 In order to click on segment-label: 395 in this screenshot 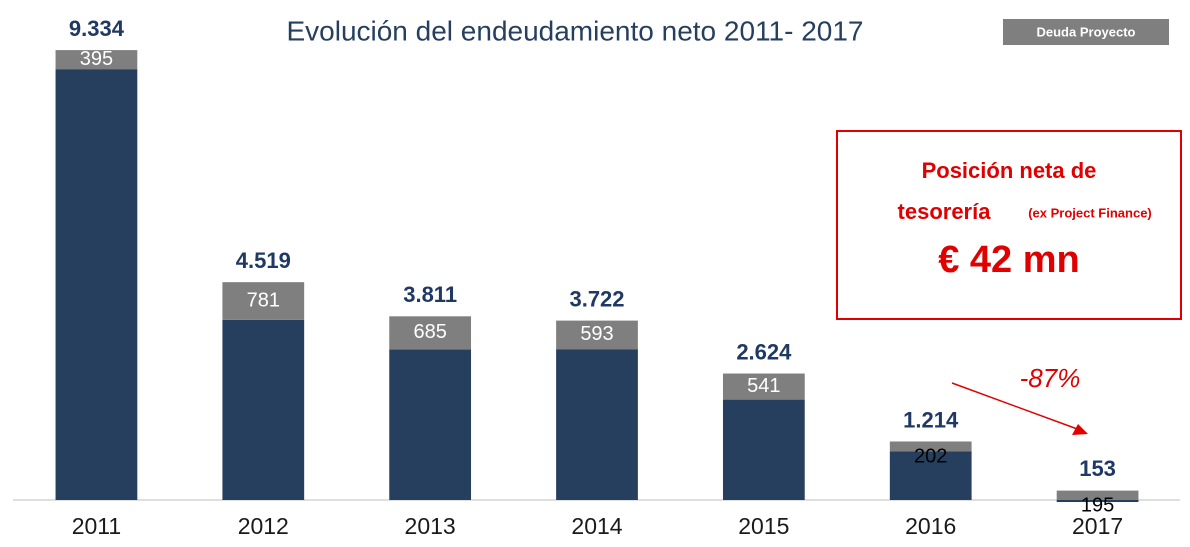, I will do `click(96, 59)`.